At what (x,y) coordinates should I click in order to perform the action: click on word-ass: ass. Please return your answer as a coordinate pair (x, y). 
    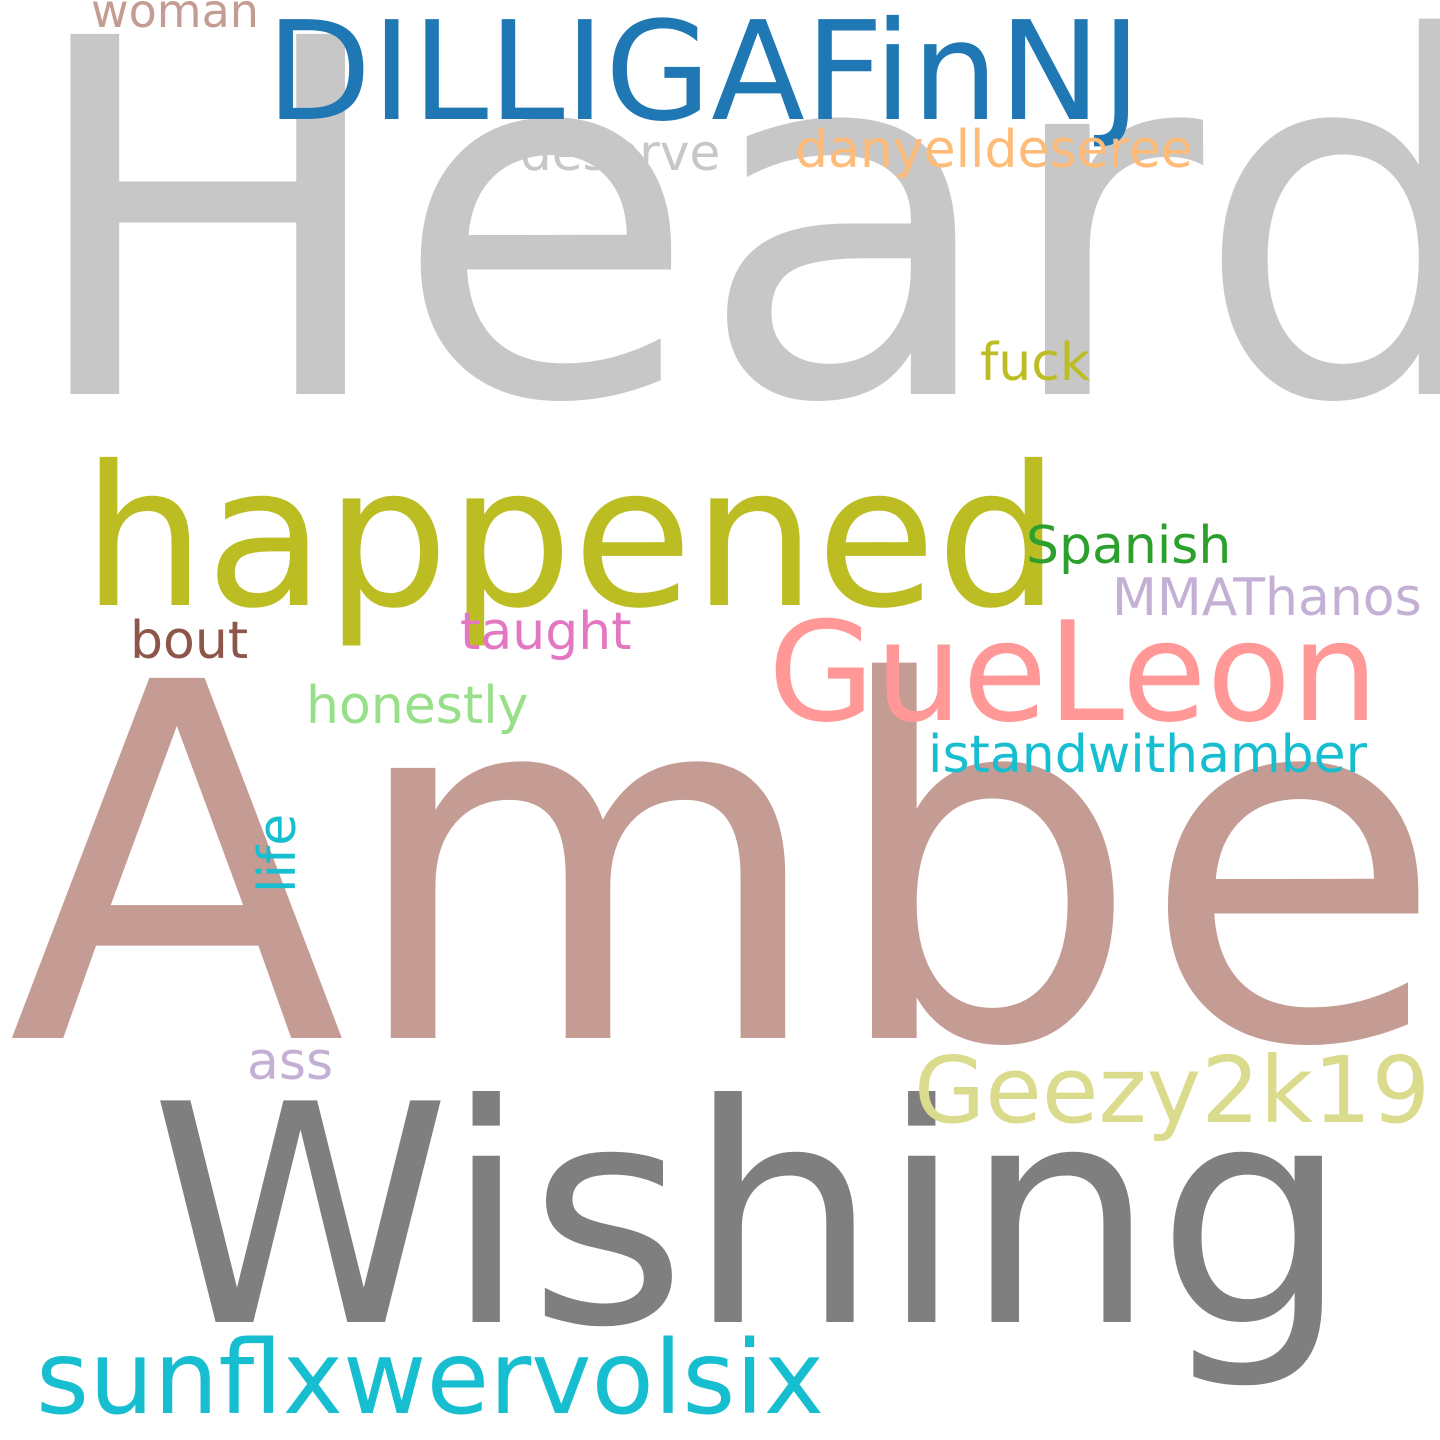
    Looking at the image, I should click on (290, 1062).